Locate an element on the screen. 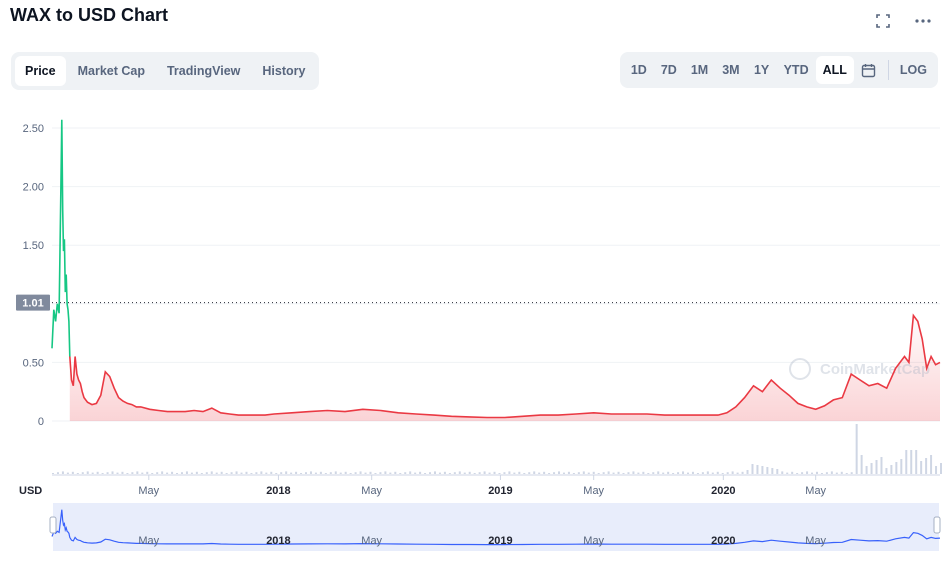 The height and width of the screenshot is (562, 944). range-1d-button: 1D is located at coordinates (638, 70).